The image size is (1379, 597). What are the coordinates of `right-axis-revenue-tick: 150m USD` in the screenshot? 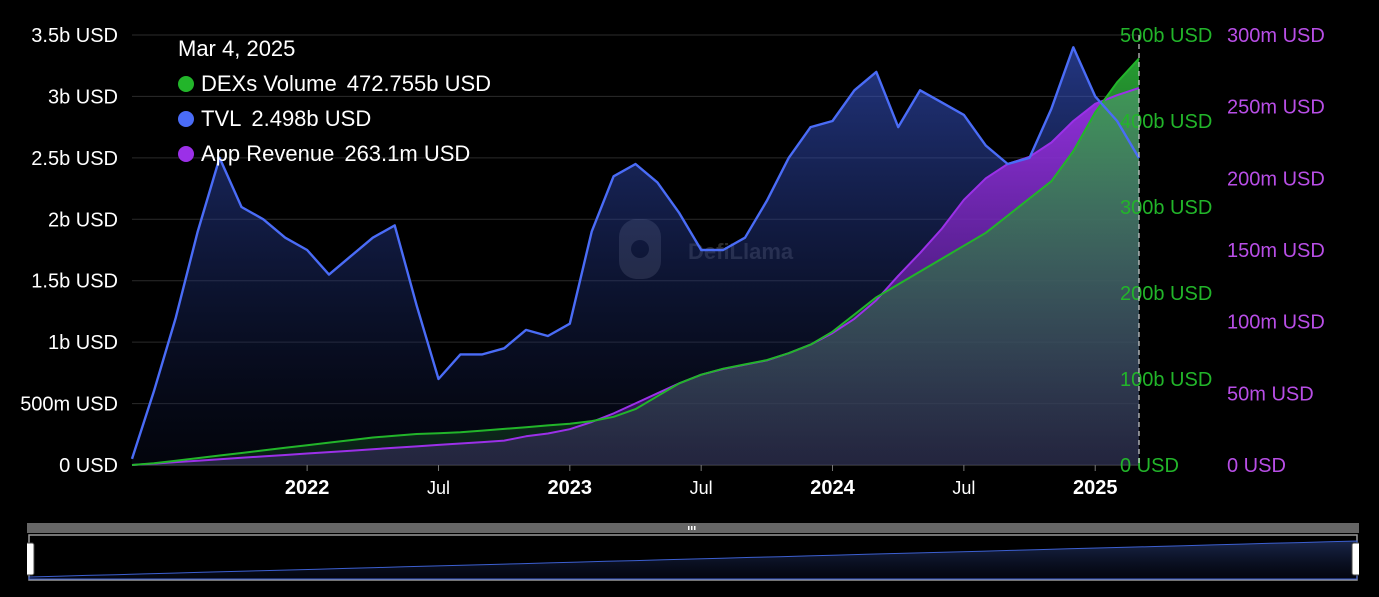 It's located at (1276, 251).